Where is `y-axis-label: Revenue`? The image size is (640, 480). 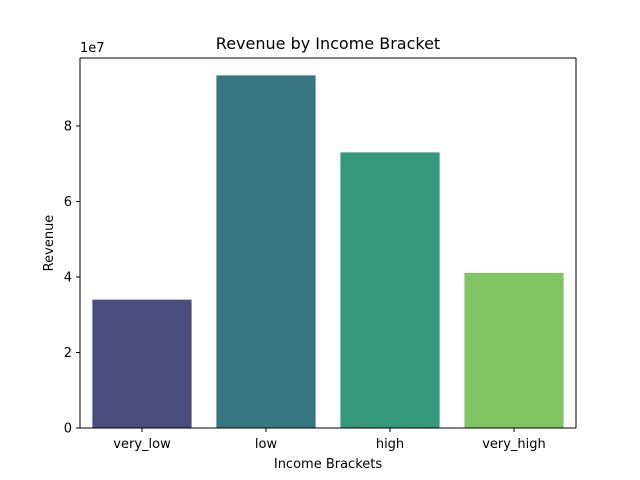 y-axis-label: Revenue is located at coordinates (49, 243).